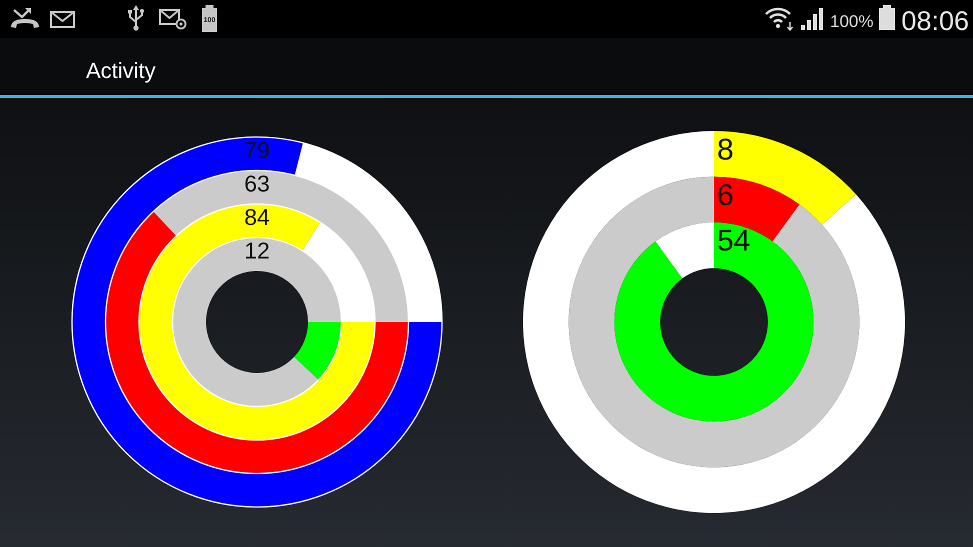  Describe the element at coordinates (725, 149) in the screenshot. I see `data-label: 8` at that location.